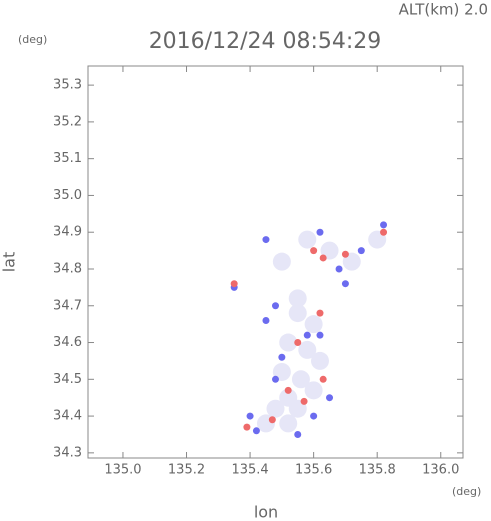 This screenshot has width=491, height=521. What do you see at coordinates (466, 491) in the screenshot?
I see `x-unit: (deg)` at bounding box center [466, 491].